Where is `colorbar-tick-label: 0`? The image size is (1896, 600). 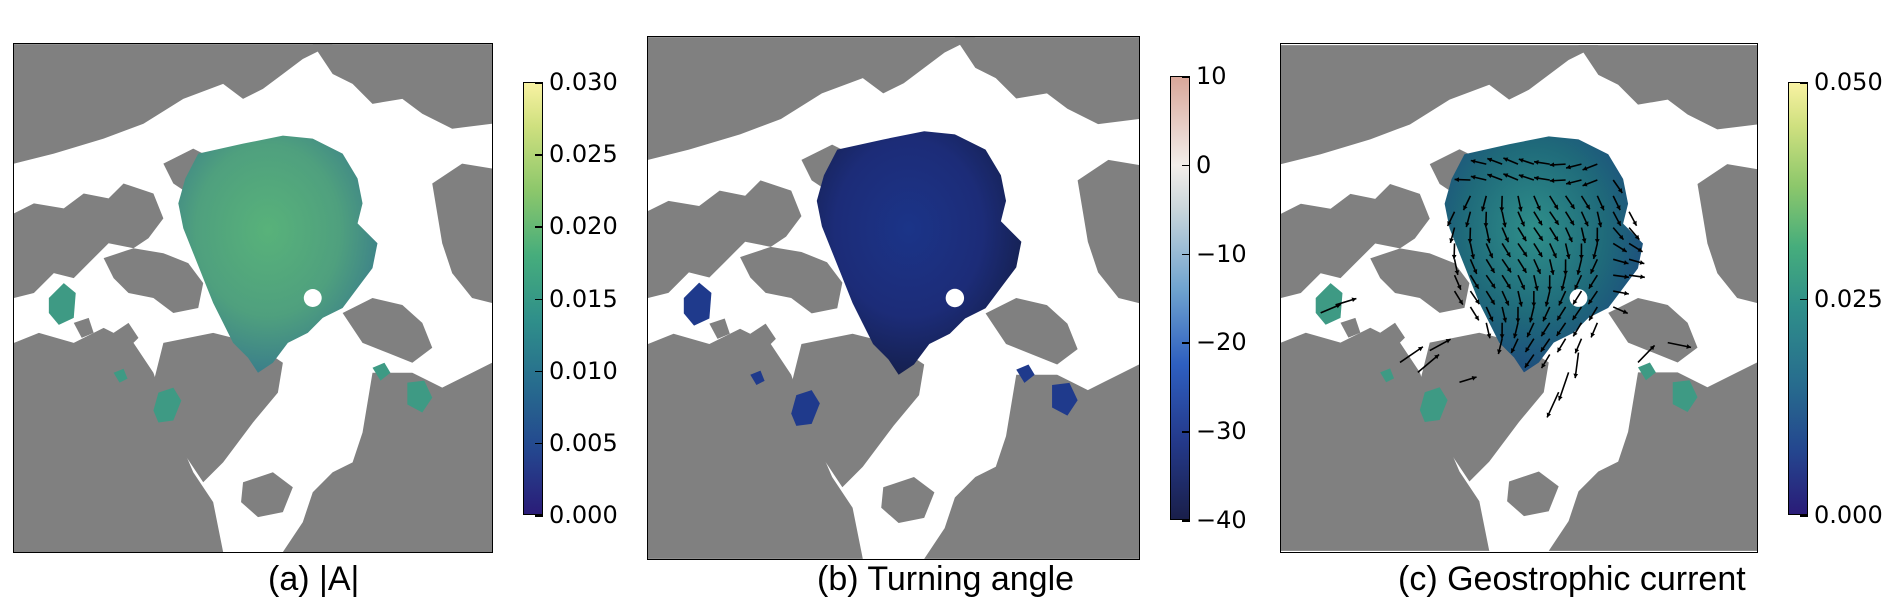
colorbar-tick-label: 0 is located at coordinates (1204, 164).